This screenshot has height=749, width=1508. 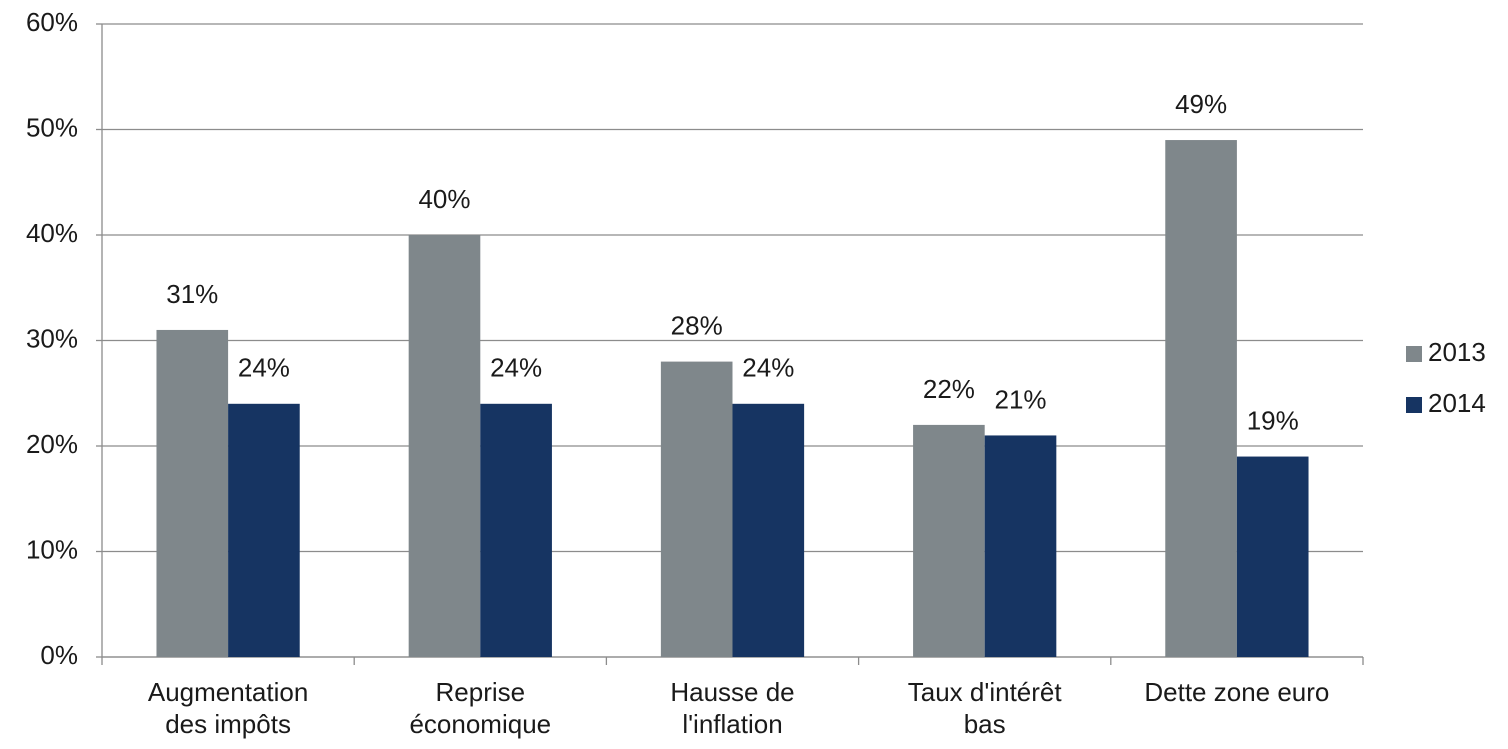 I want to click on x-tick-label: Dette zone euro, so click(x=1237, y=692).